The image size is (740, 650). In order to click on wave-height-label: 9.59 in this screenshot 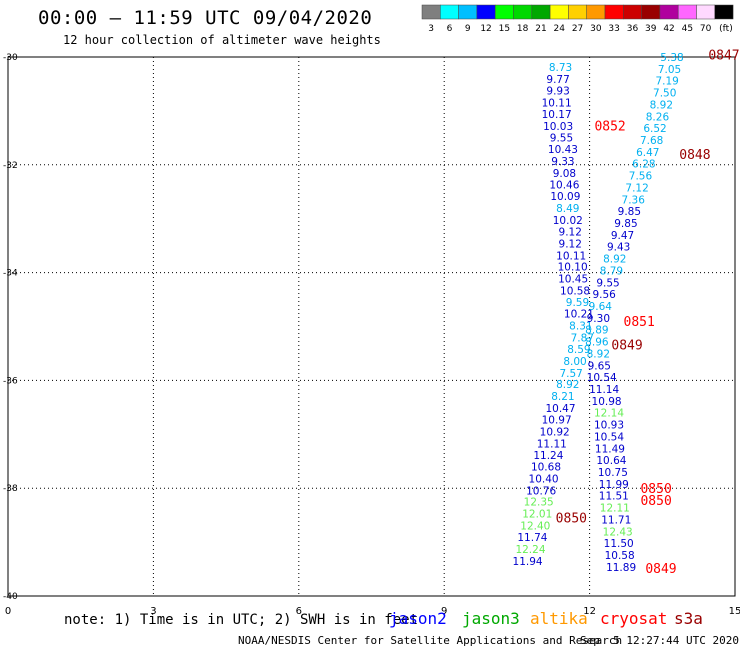, I will do `click(577, 303)`.